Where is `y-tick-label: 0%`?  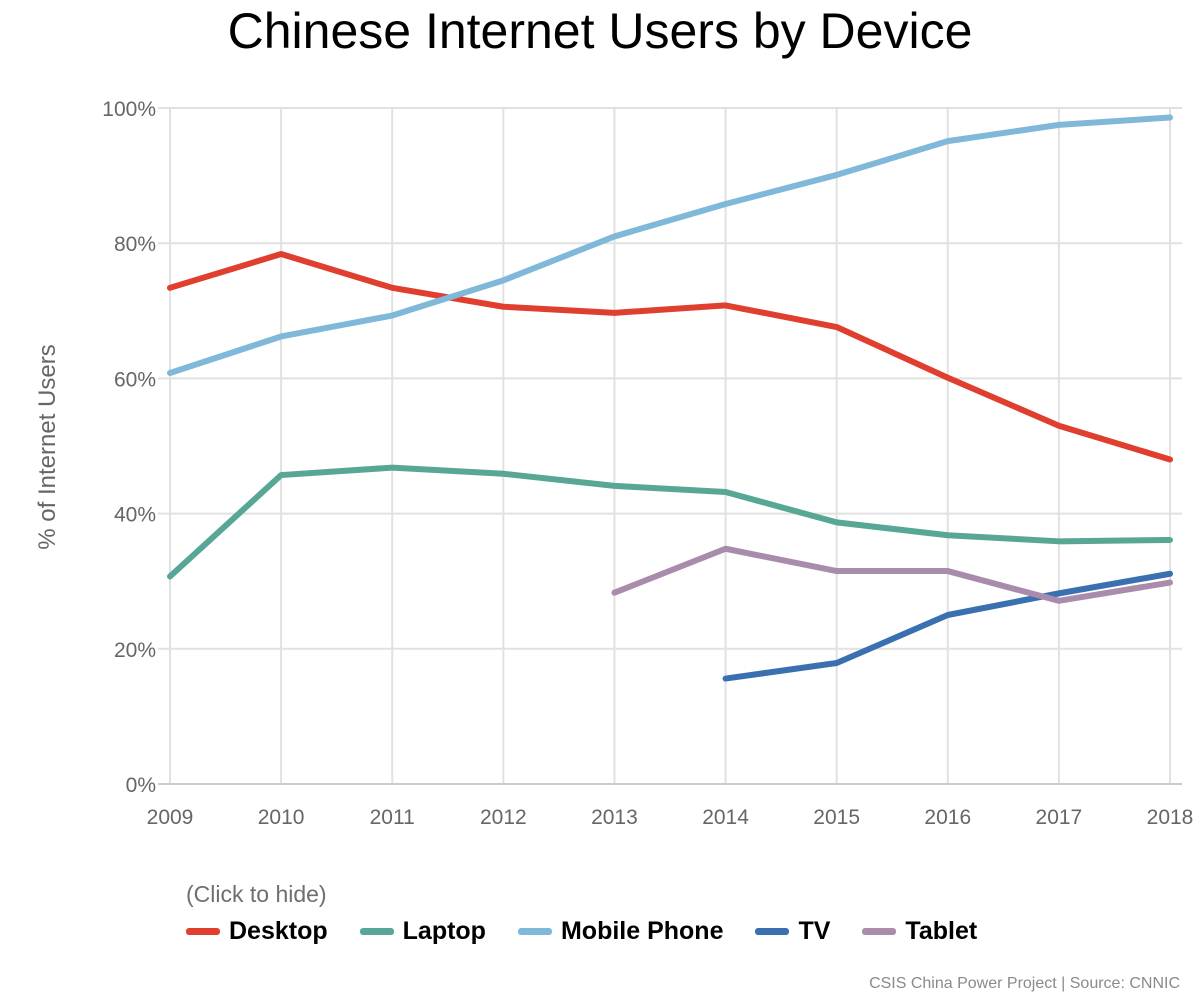 y-tick-label: 0% is located at coordinates (141, 785).